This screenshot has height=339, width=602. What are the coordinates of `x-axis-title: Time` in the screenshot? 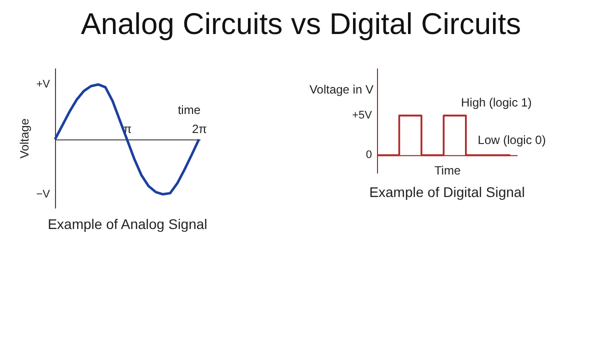 It's located at (447, 171).